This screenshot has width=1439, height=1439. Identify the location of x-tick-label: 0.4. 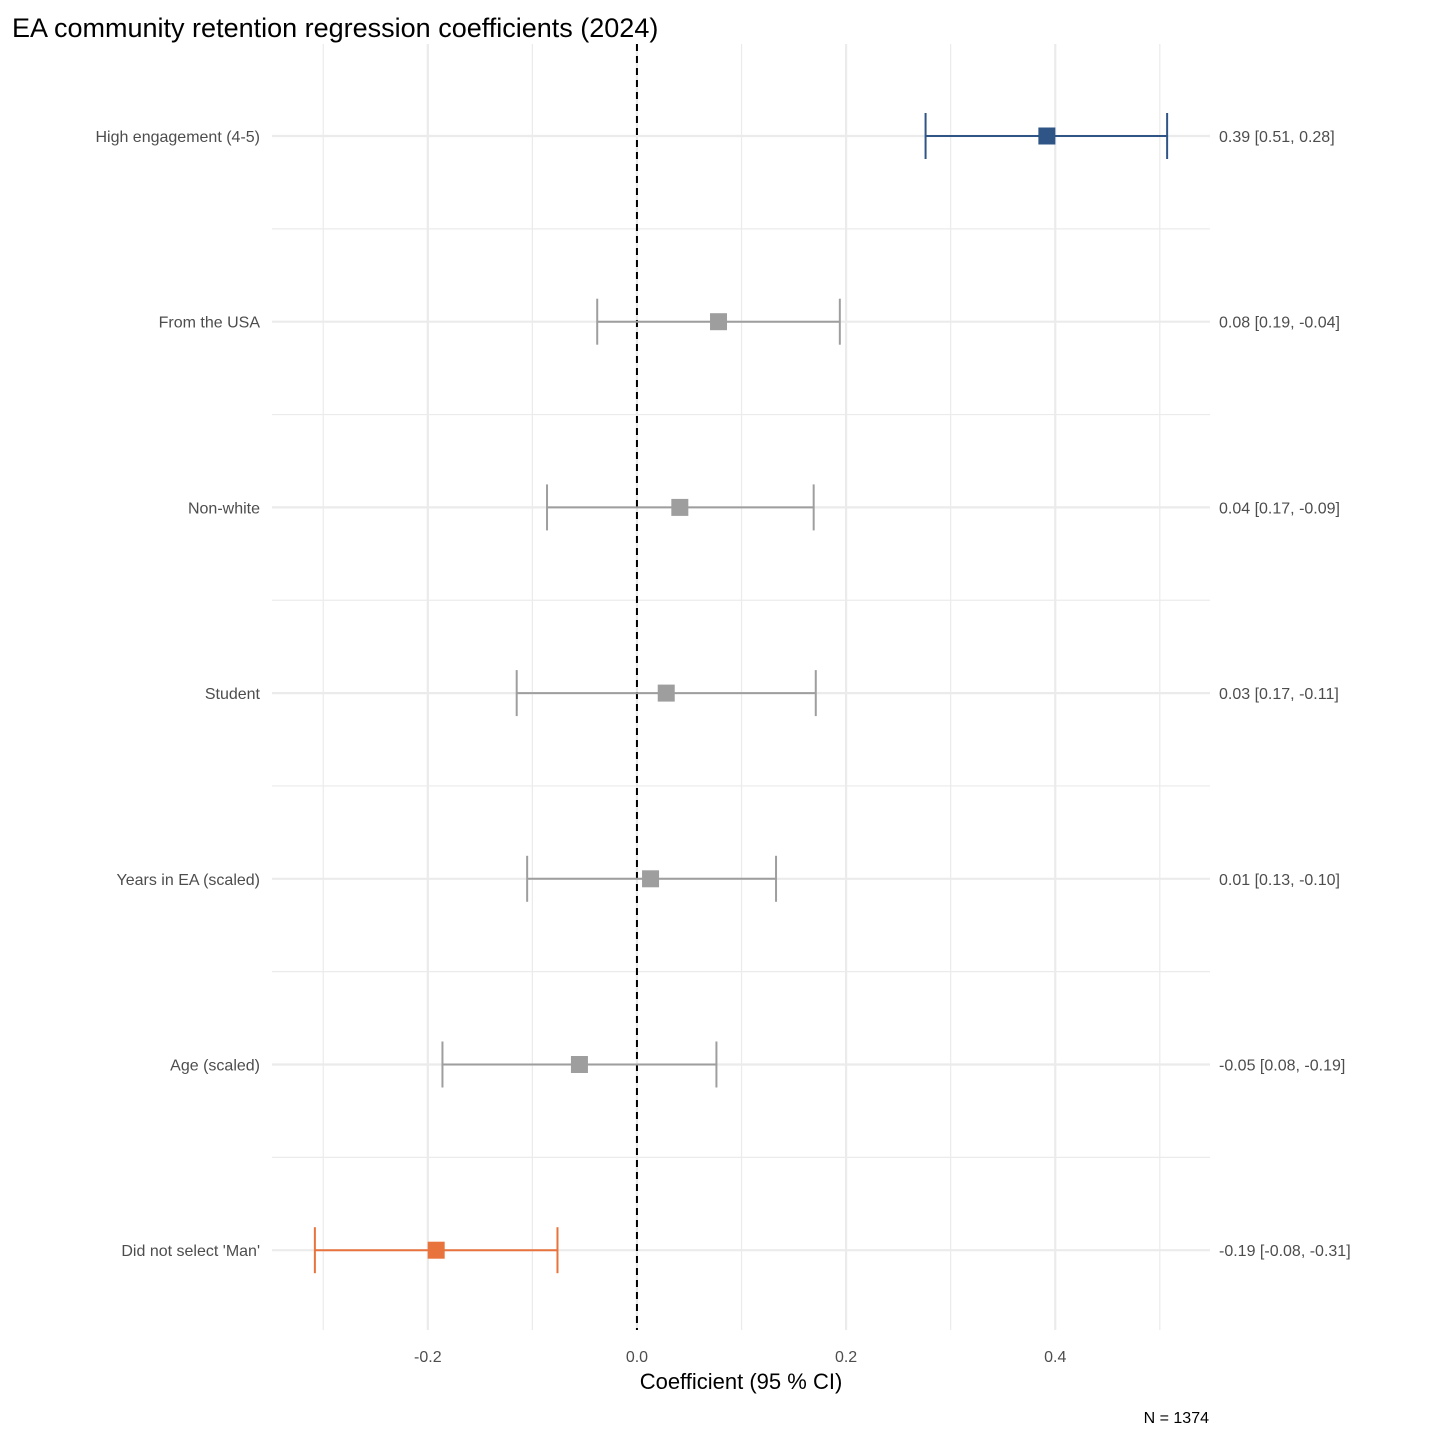
(1055, 1357).